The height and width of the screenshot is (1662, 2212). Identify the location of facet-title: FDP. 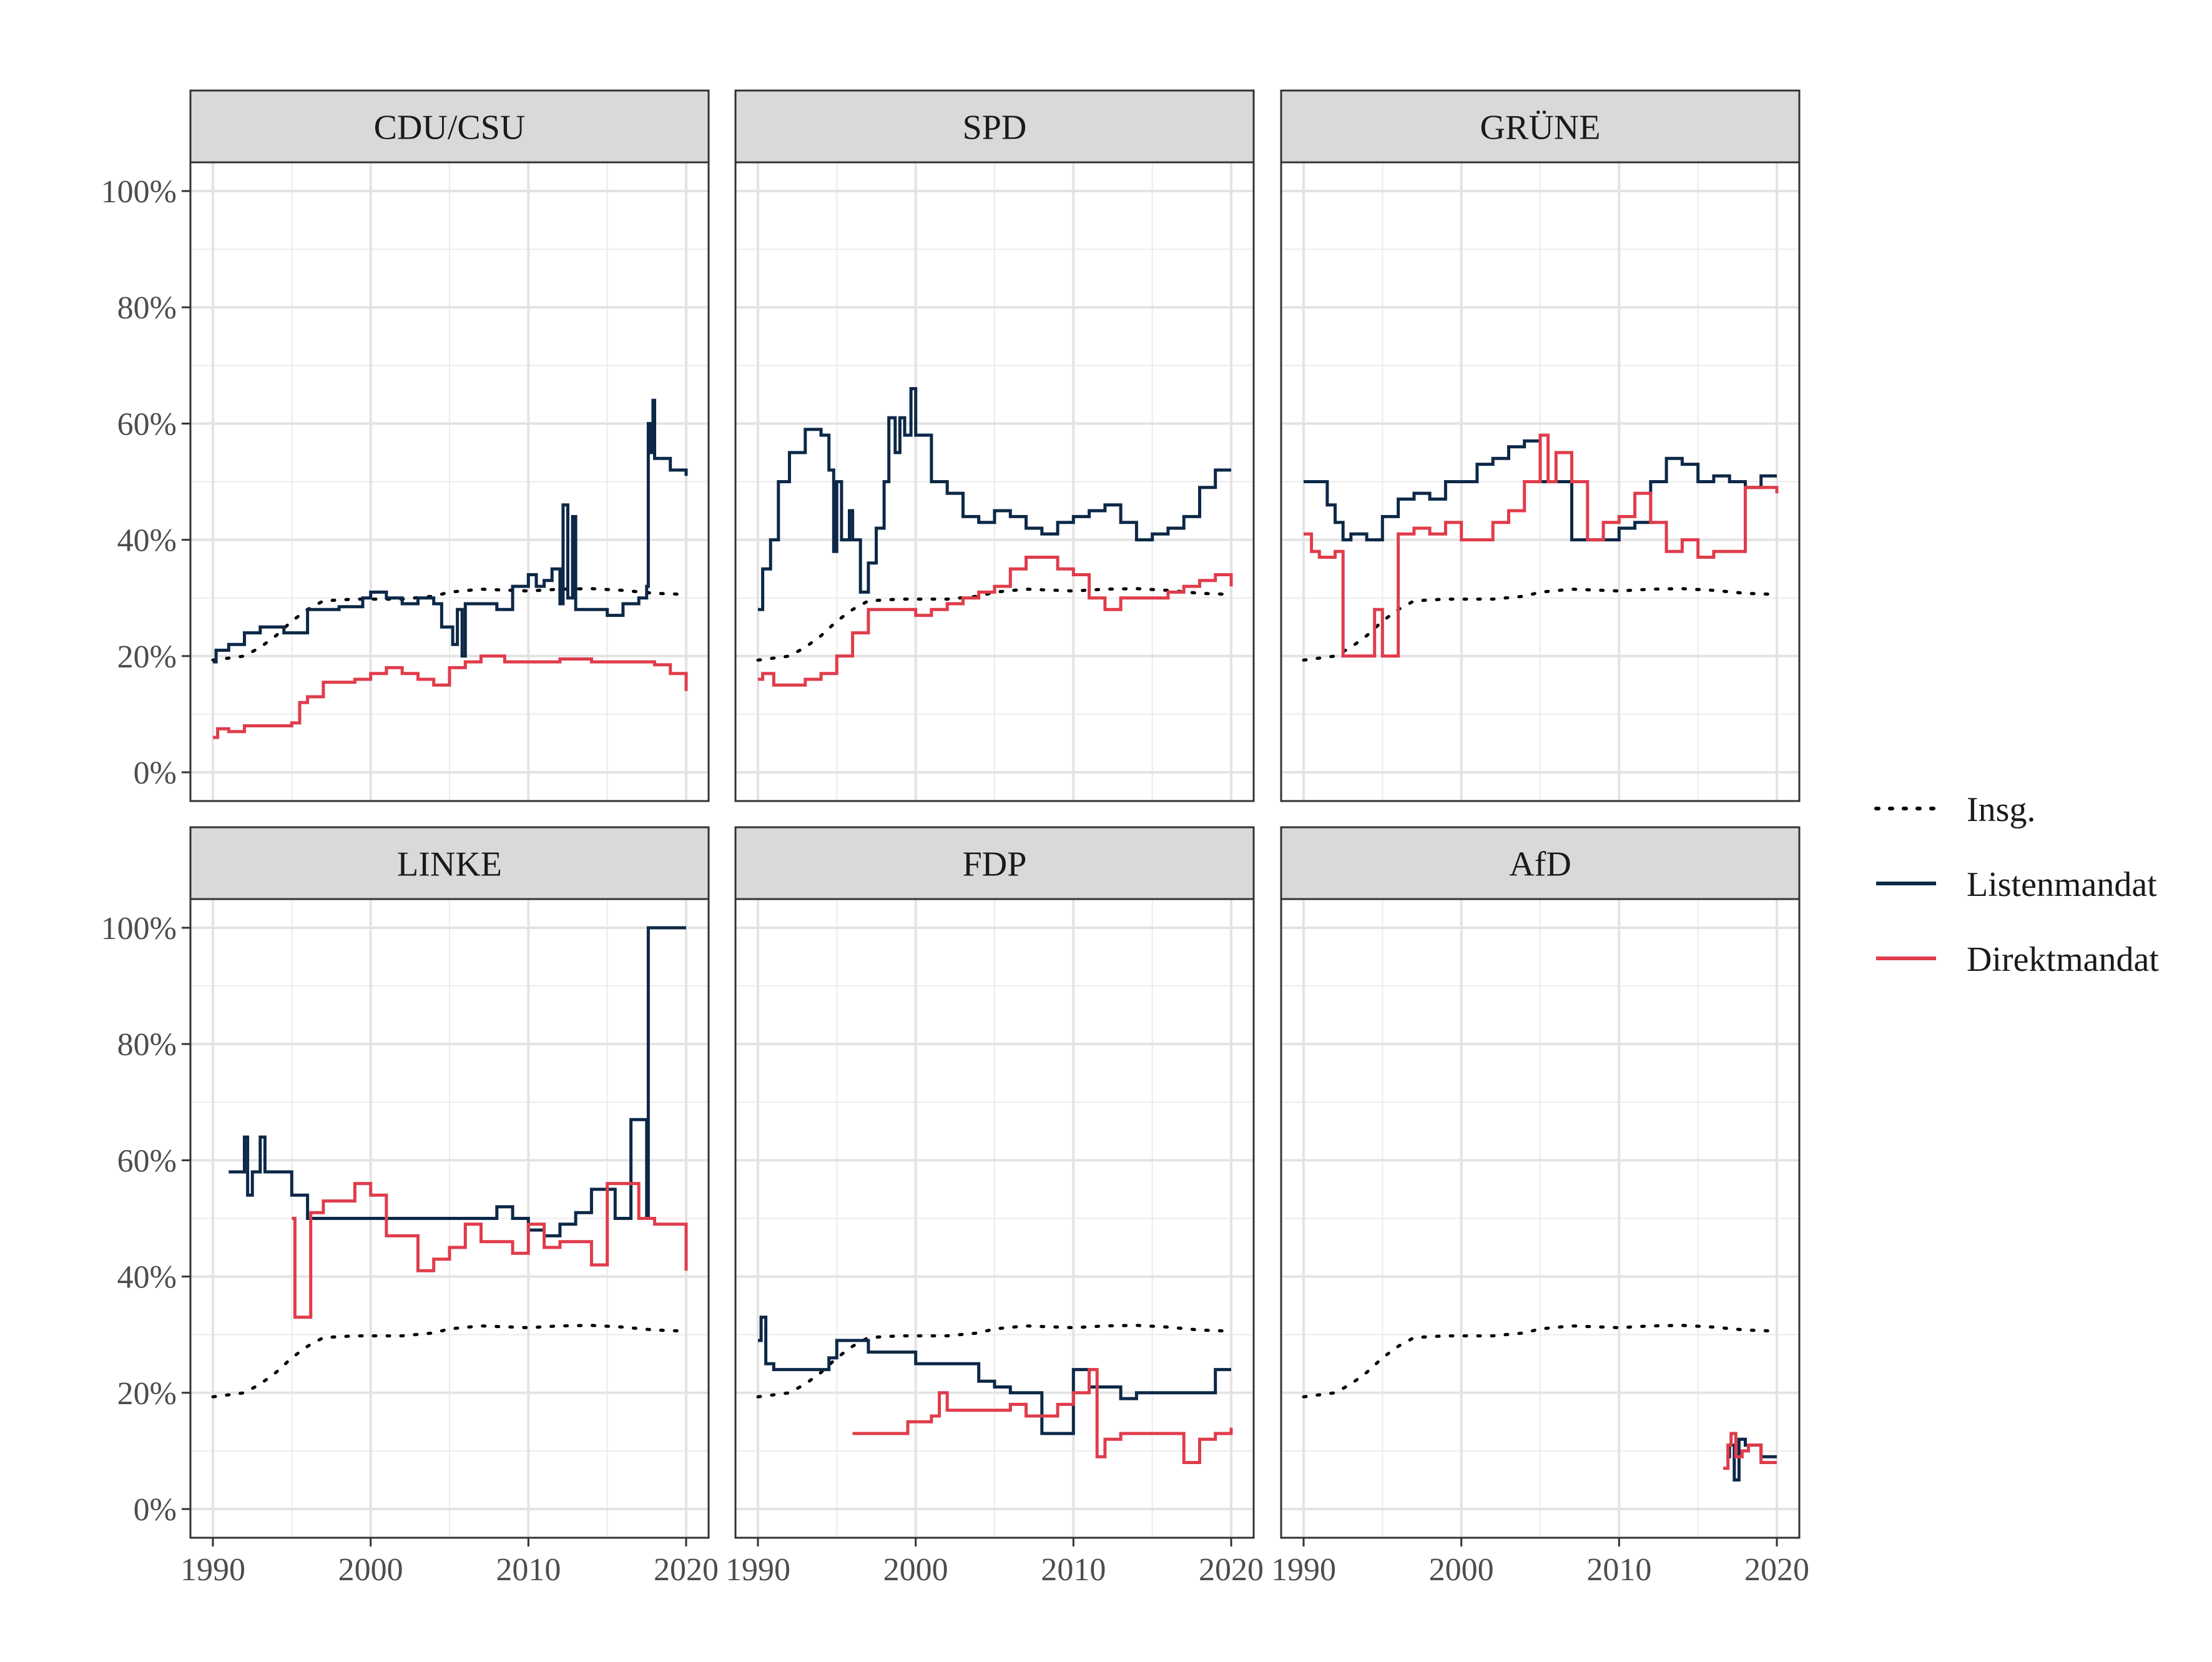
(995, 865).